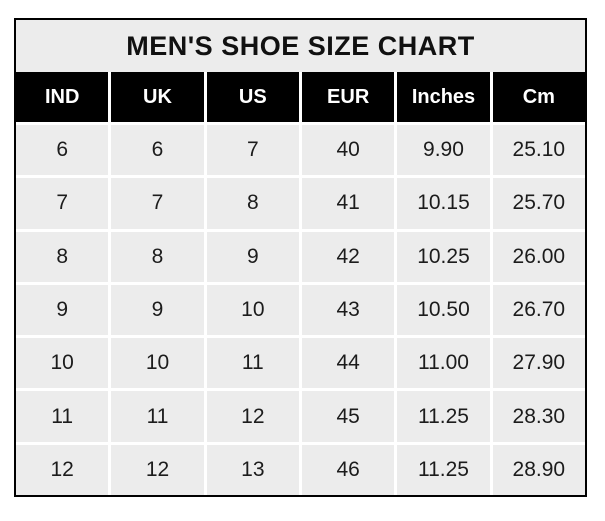 The height and width of the screenshot is (521, 605). What do you see at coordinates (538, 97) in the screenshot?
I see `column-header-cm: Cm` at bounding box center [538, 97].